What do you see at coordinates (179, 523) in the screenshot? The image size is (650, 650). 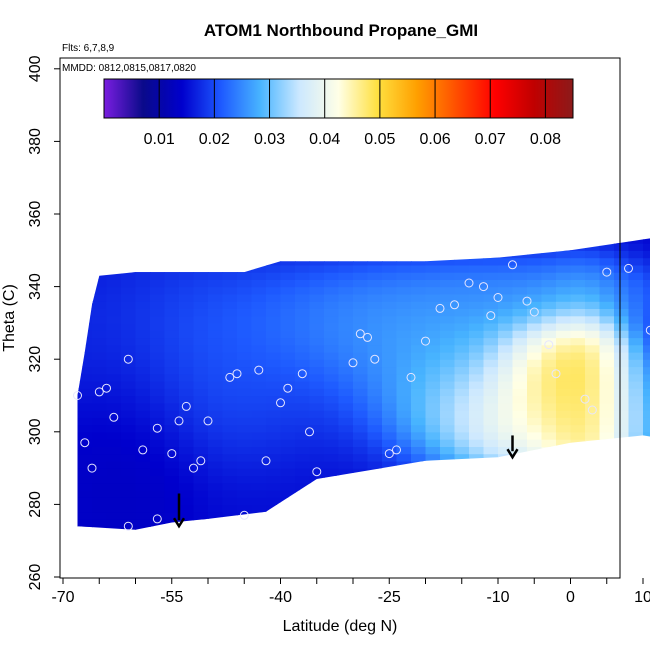 I see `flight-arrow-head` at bounding box center [179, 523].